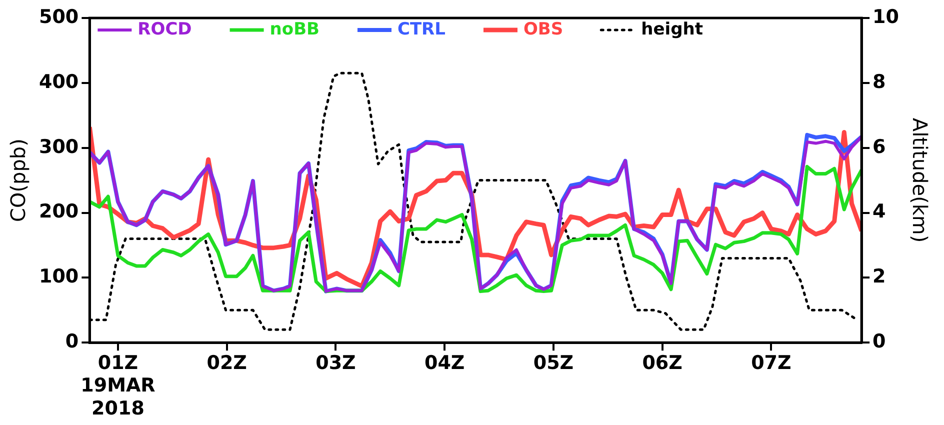  Describe the element at coordinates (771, 363) in the screenshot. I see `x-tick-label: 07Z` at that location.